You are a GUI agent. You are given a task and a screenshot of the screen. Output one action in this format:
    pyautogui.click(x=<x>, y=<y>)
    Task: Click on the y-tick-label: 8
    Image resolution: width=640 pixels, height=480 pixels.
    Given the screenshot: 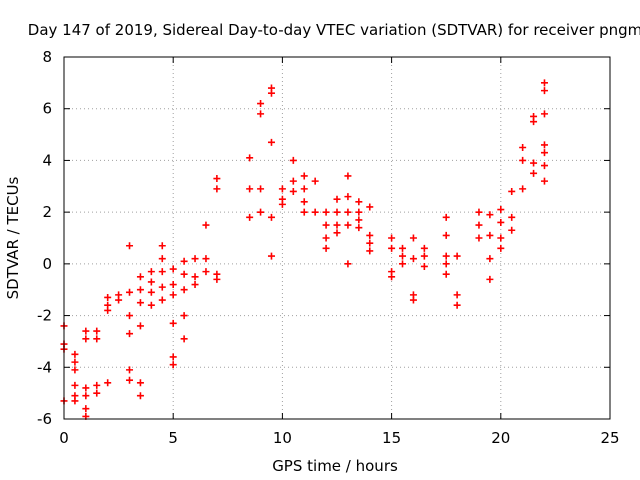 What is the action you would take?
    pyautogui.click(x=47, y=57)
    